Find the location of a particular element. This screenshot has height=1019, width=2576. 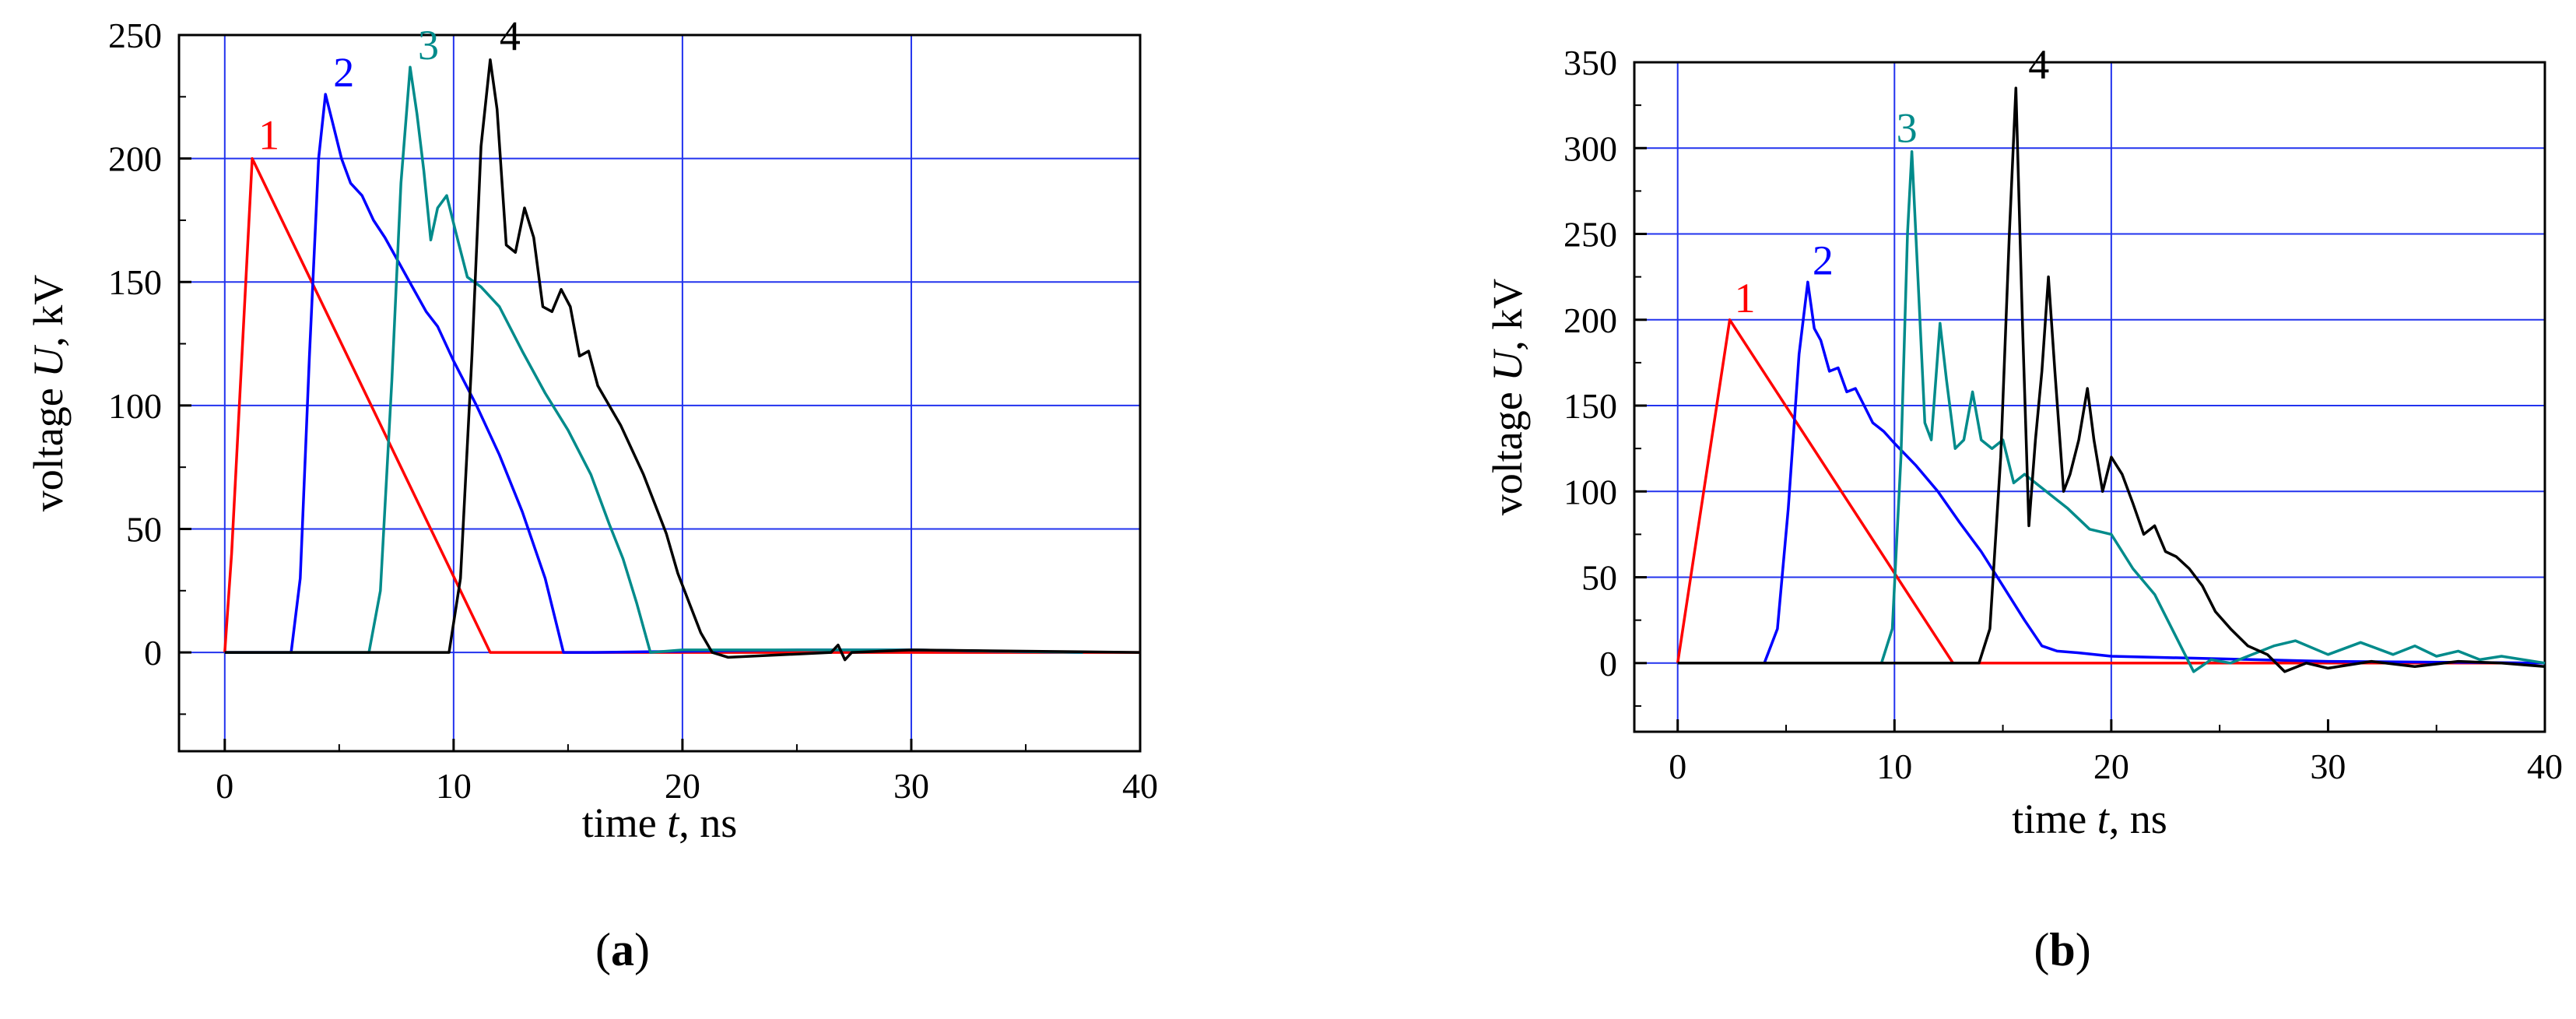

panel-label: (a) is located at coordinates (622, 950).